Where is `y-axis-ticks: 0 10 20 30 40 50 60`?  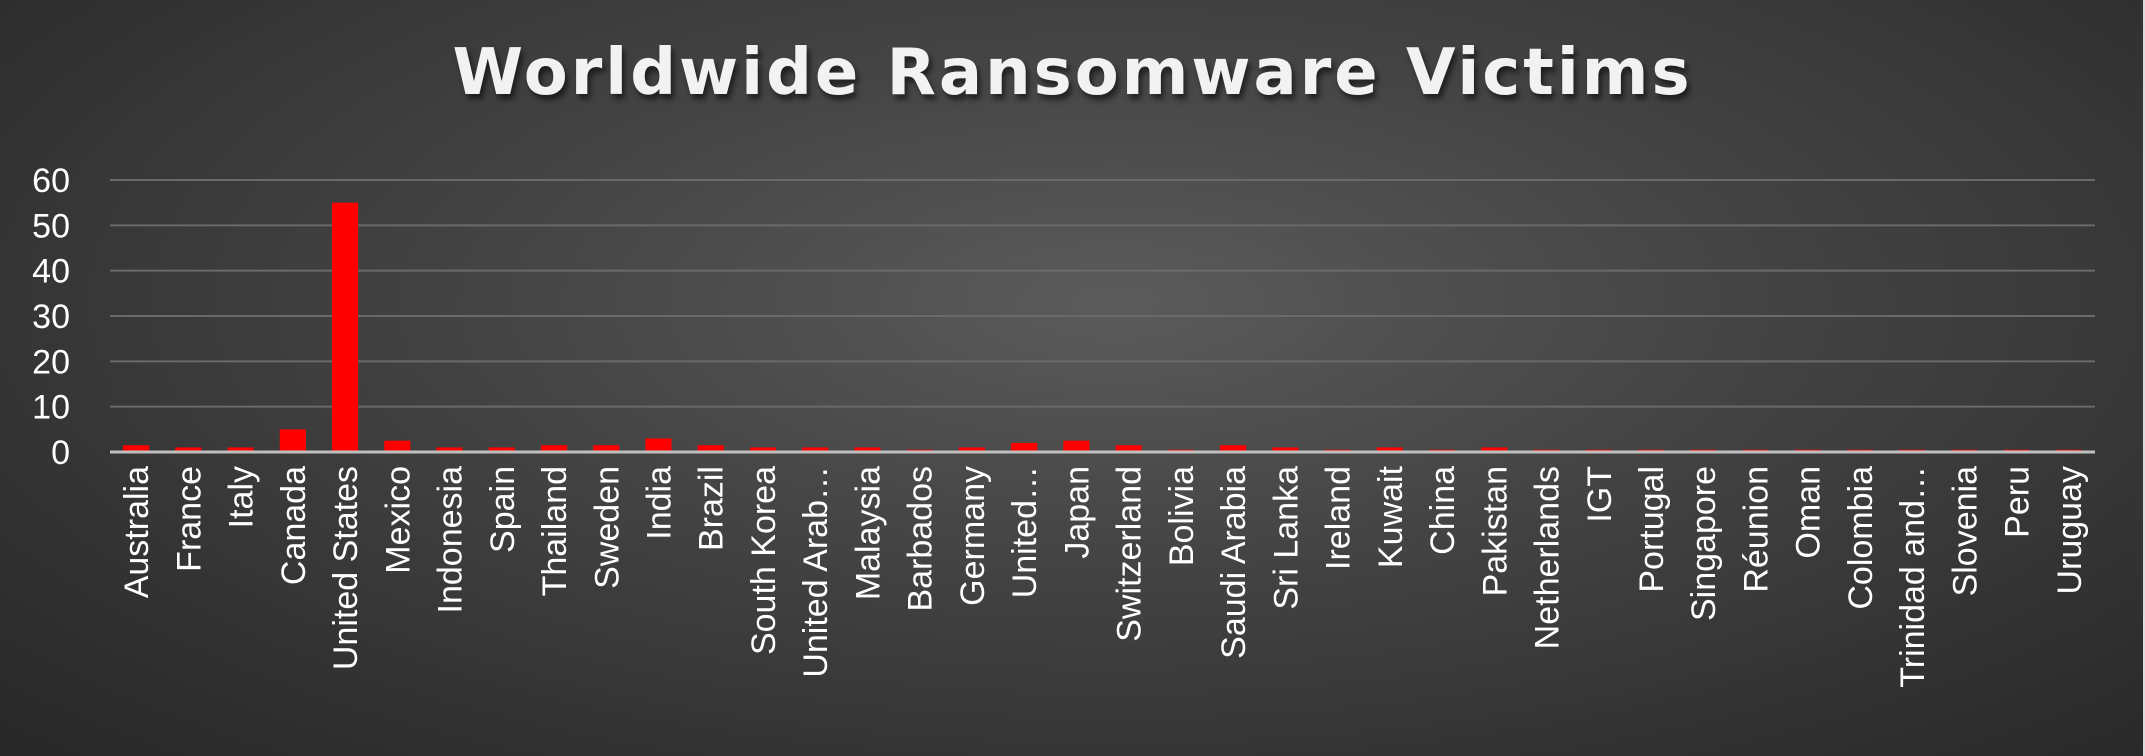 y-axis-ticks: 0 10 20 30 40 50 60 is located at coordinates (51, 317).